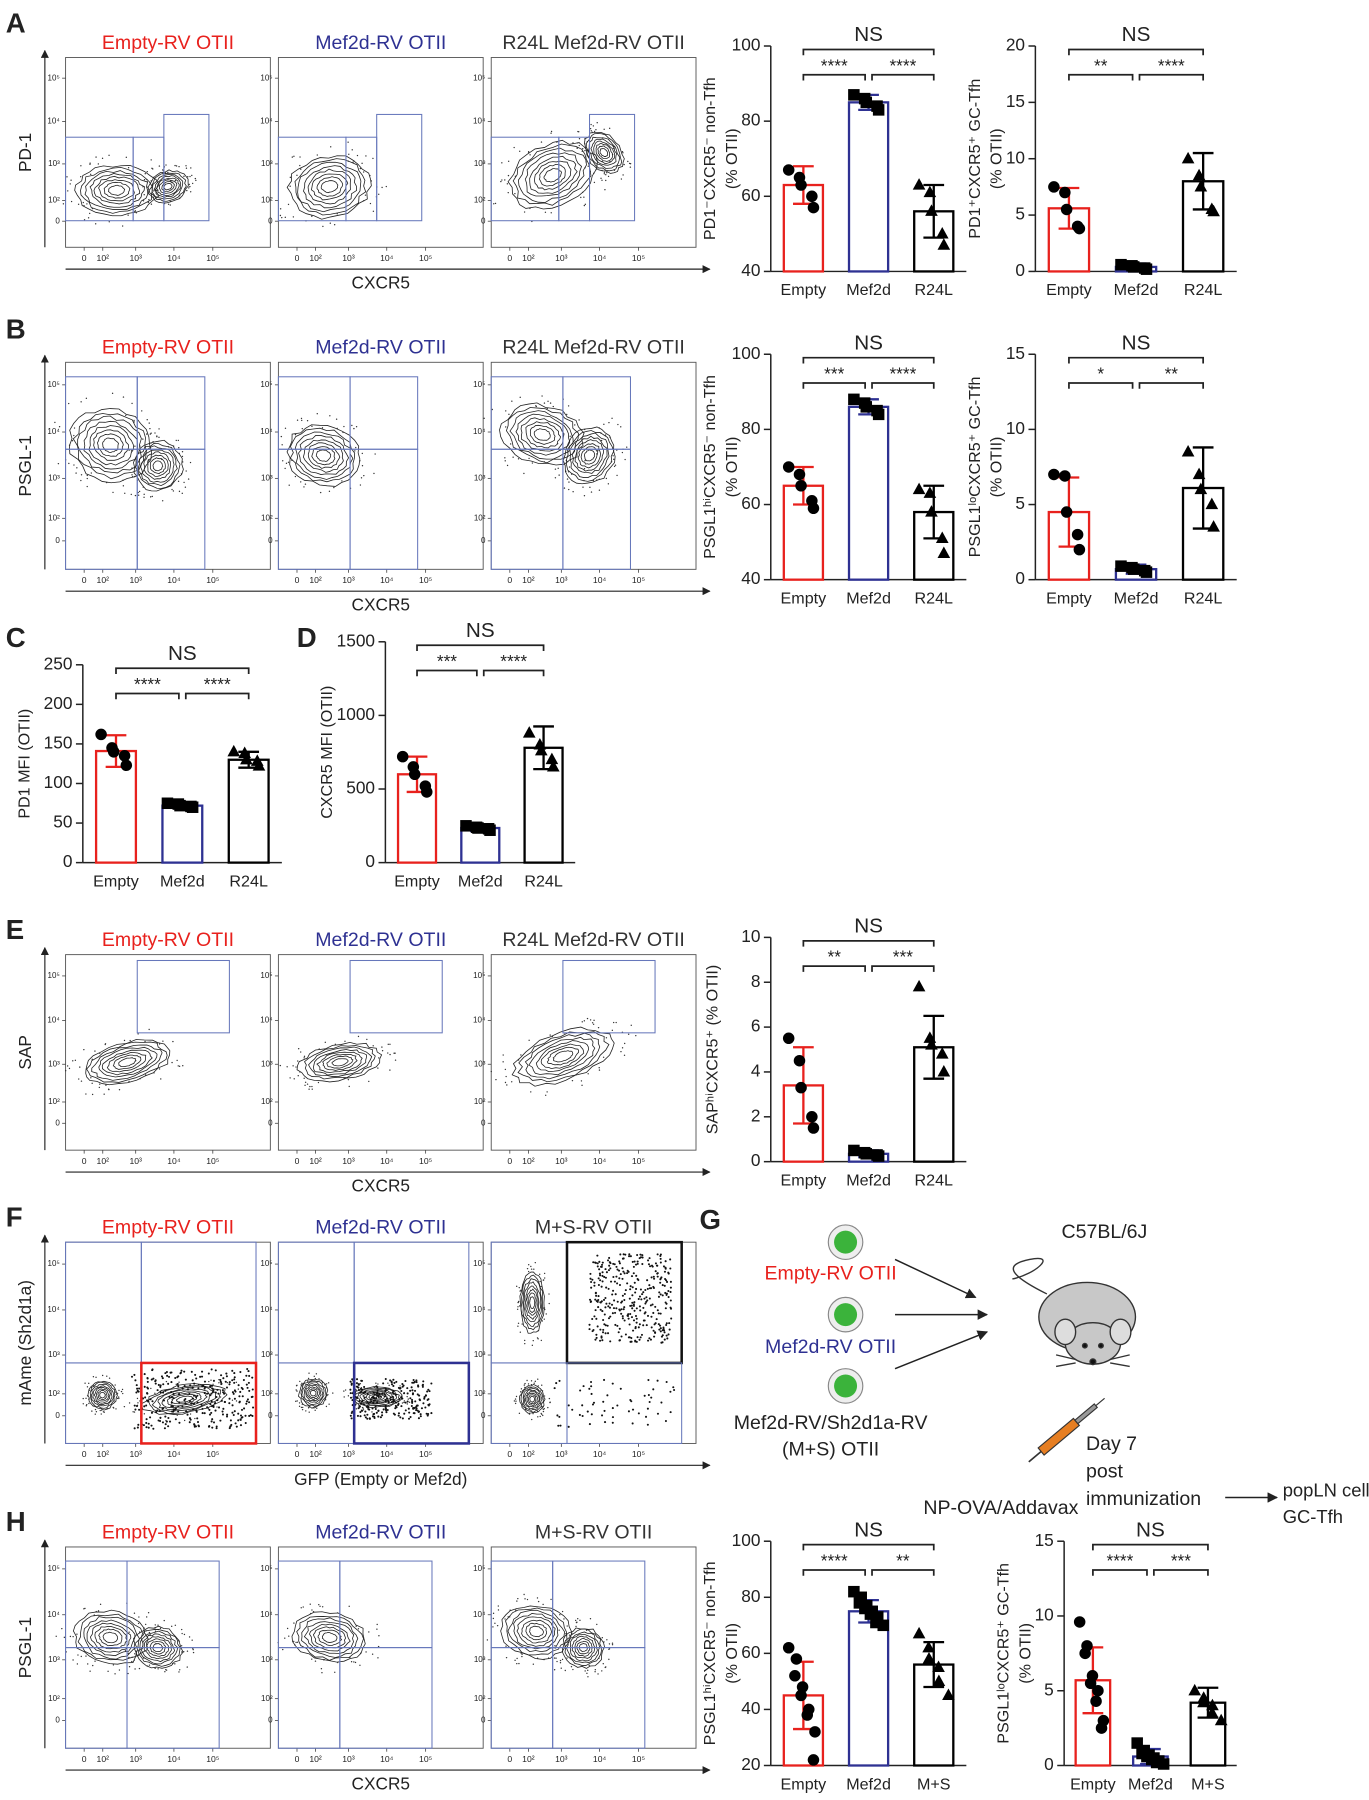 The image size is (1369, 1800). I want to click on x-tick-label: 10⁴, so click(600, 1161).